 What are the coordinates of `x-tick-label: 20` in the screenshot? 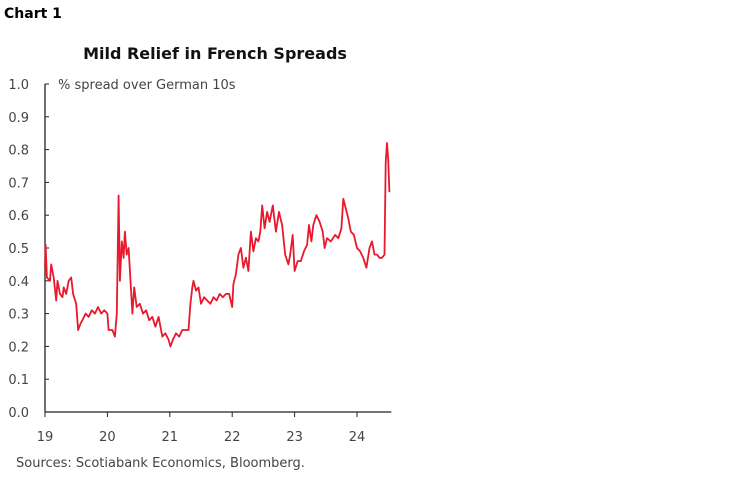 It's located at (107, 437).